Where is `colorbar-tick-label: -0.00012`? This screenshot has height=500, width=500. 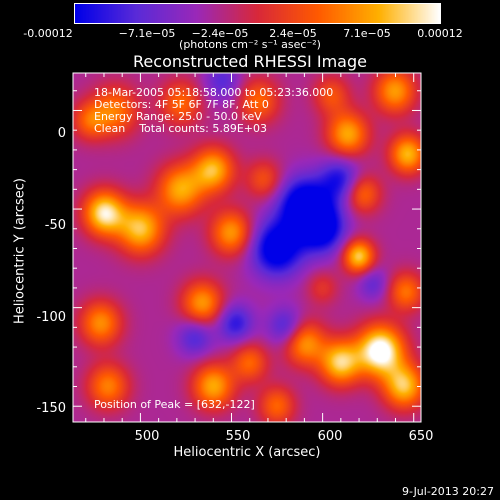 colorbar-tick-label: -0.00012 is located at coordinates (48, 33).